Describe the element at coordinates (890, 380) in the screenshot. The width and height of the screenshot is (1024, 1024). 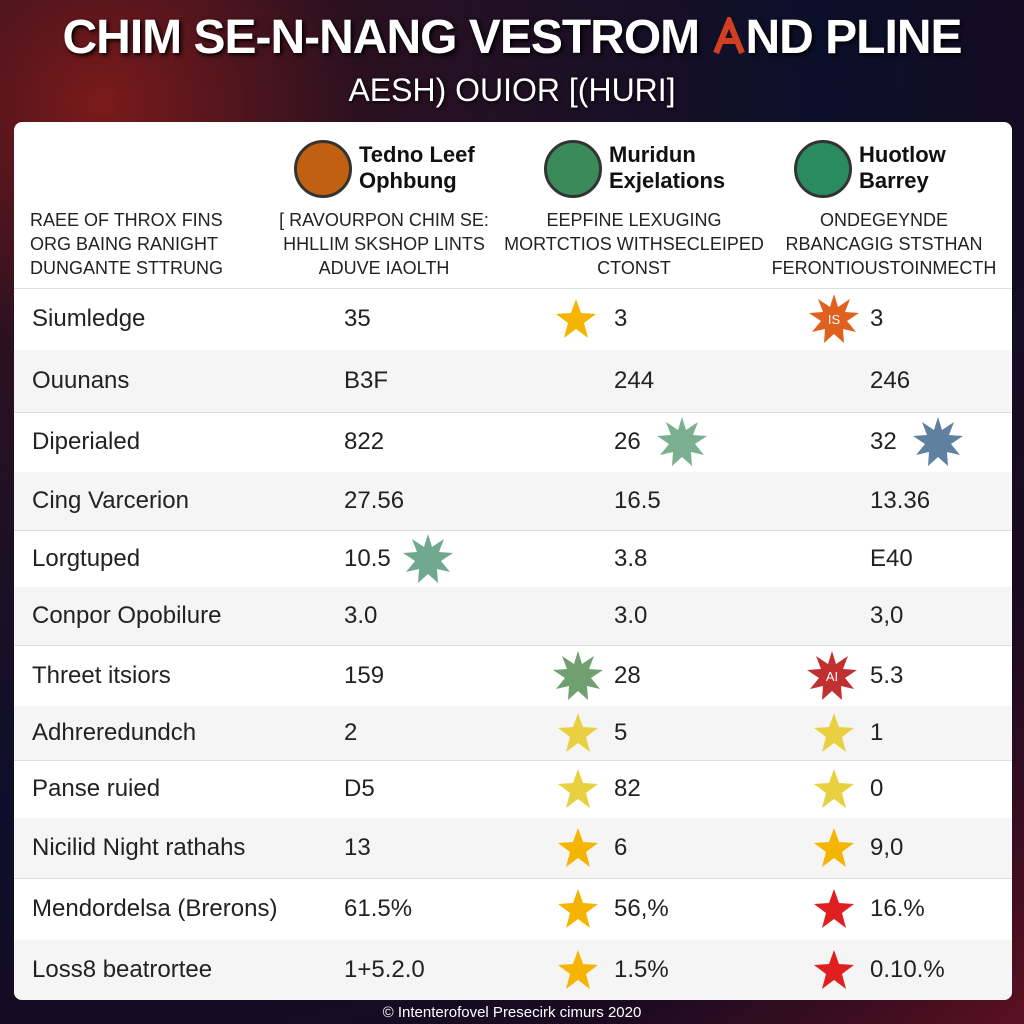
I see `cell-value: 246` at that location.